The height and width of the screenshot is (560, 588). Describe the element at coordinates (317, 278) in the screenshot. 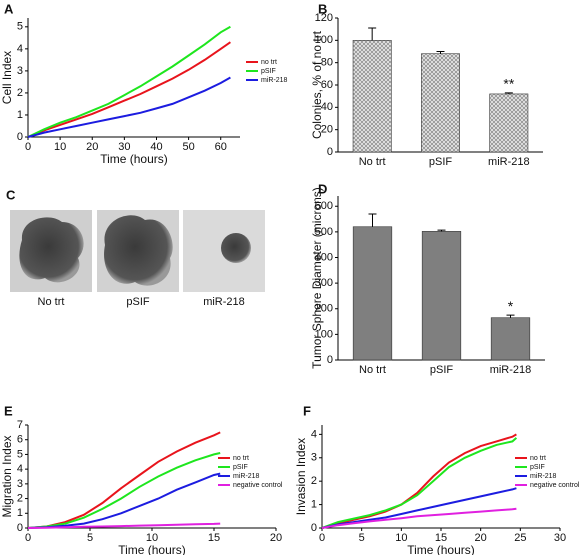

I see `y-axis-label: Tumor Sphere Diameter (microns)` at that location.